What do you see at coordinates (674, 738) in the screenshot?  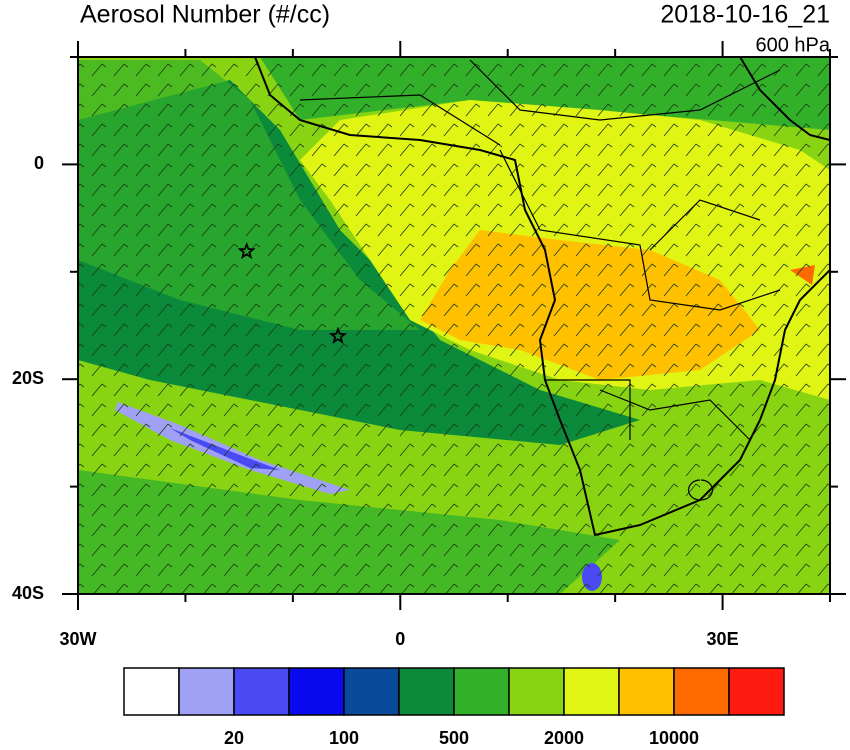 I see `colorbar-label: 10000` at bounding box center [674, 738].